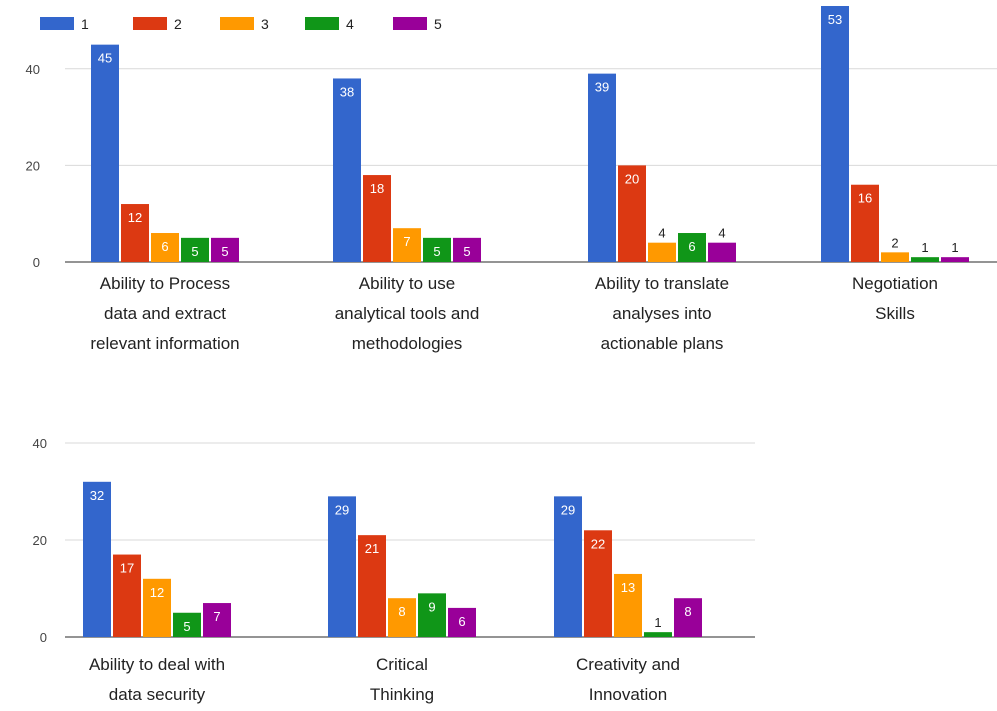 This screenshot has width=997, height=711. I want to click on data-label-cat6-s5: 6, so click(461, 621).